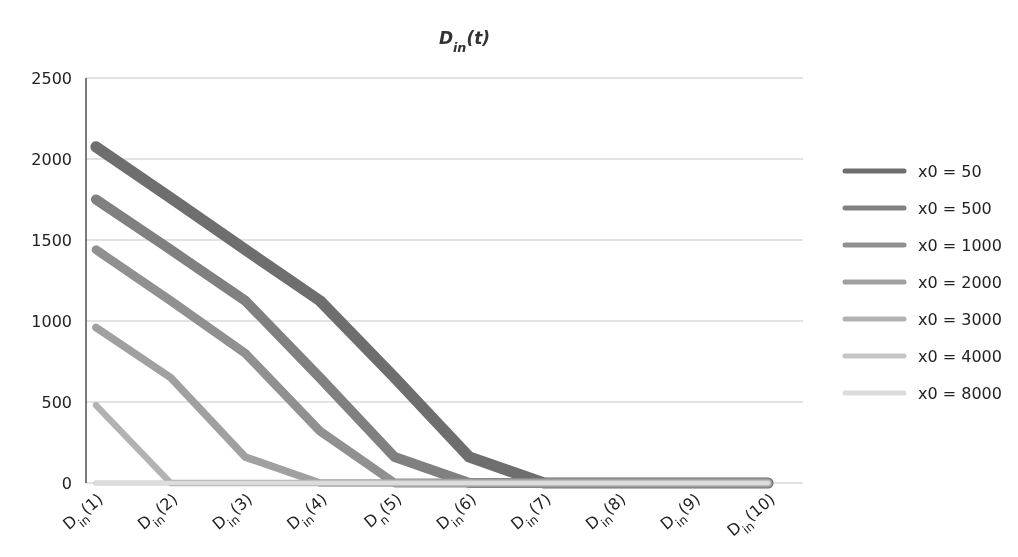 This screenshot has width=1018, height=557. I want to click on legend-label: x0 = 1000, so click(960, 245).